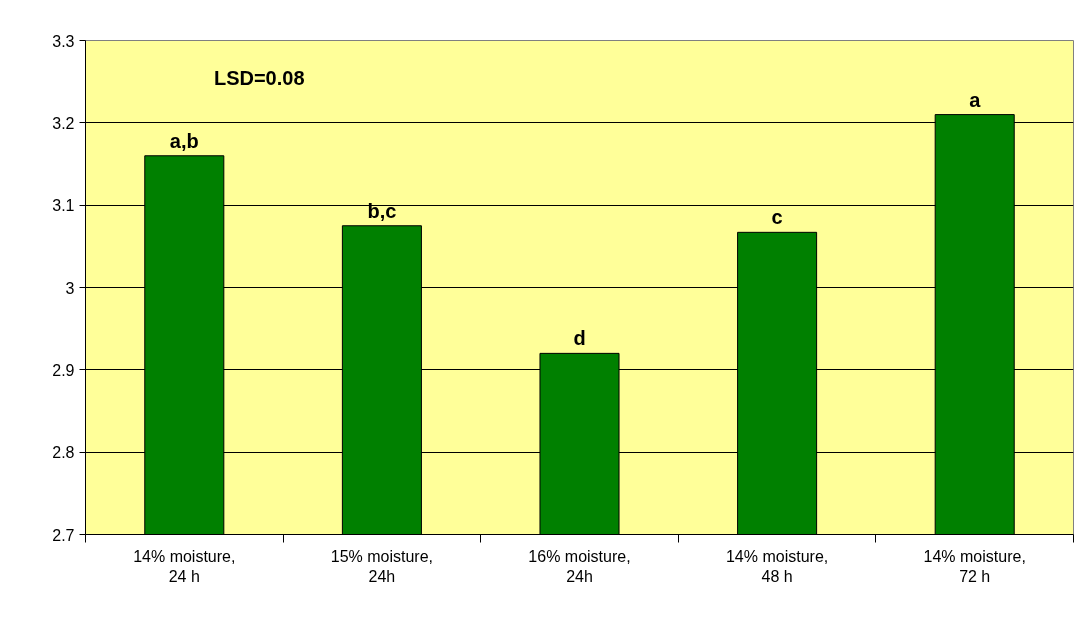 The width and height of the screenshot is (1082, 638). I want to click on annotation: c, so click(777, 217).